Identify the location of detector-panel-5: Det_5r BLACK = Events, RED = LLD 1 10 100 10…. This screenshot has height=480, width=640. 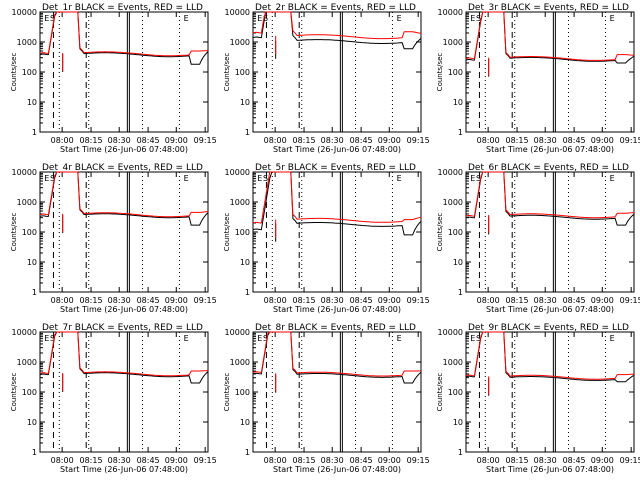
(326, 238).